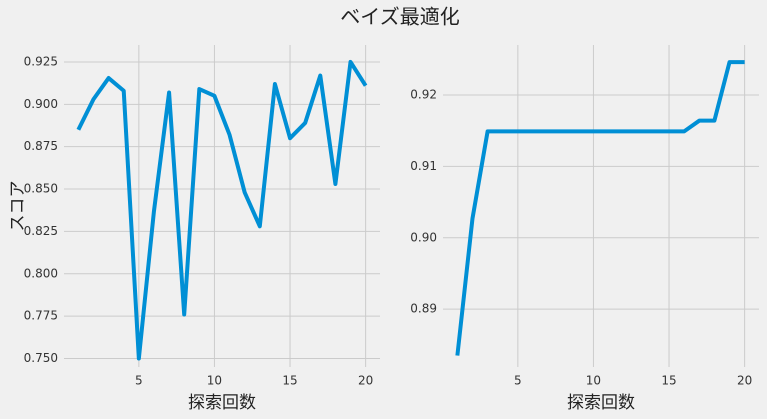 The image size is (767, 419). I want to click on y-axis-label: スコア, so click(18, 206).